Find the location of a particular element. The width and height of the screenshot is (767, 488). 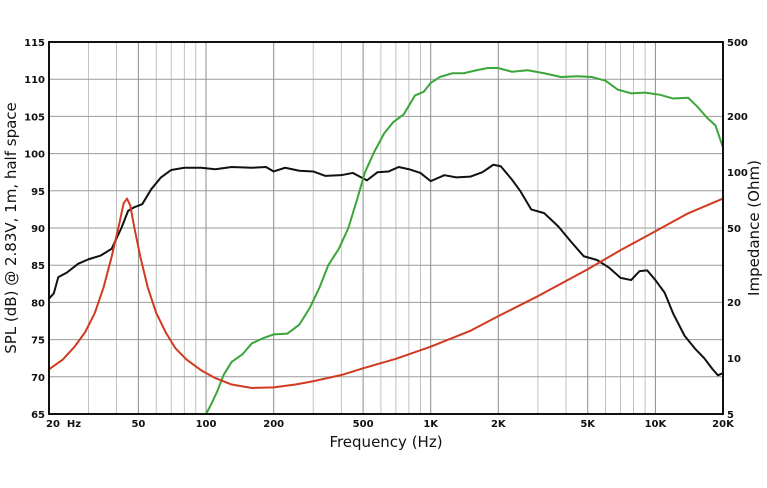

y2-axis-title: Impedance (Ohm) is located at coordinates (754, 228).